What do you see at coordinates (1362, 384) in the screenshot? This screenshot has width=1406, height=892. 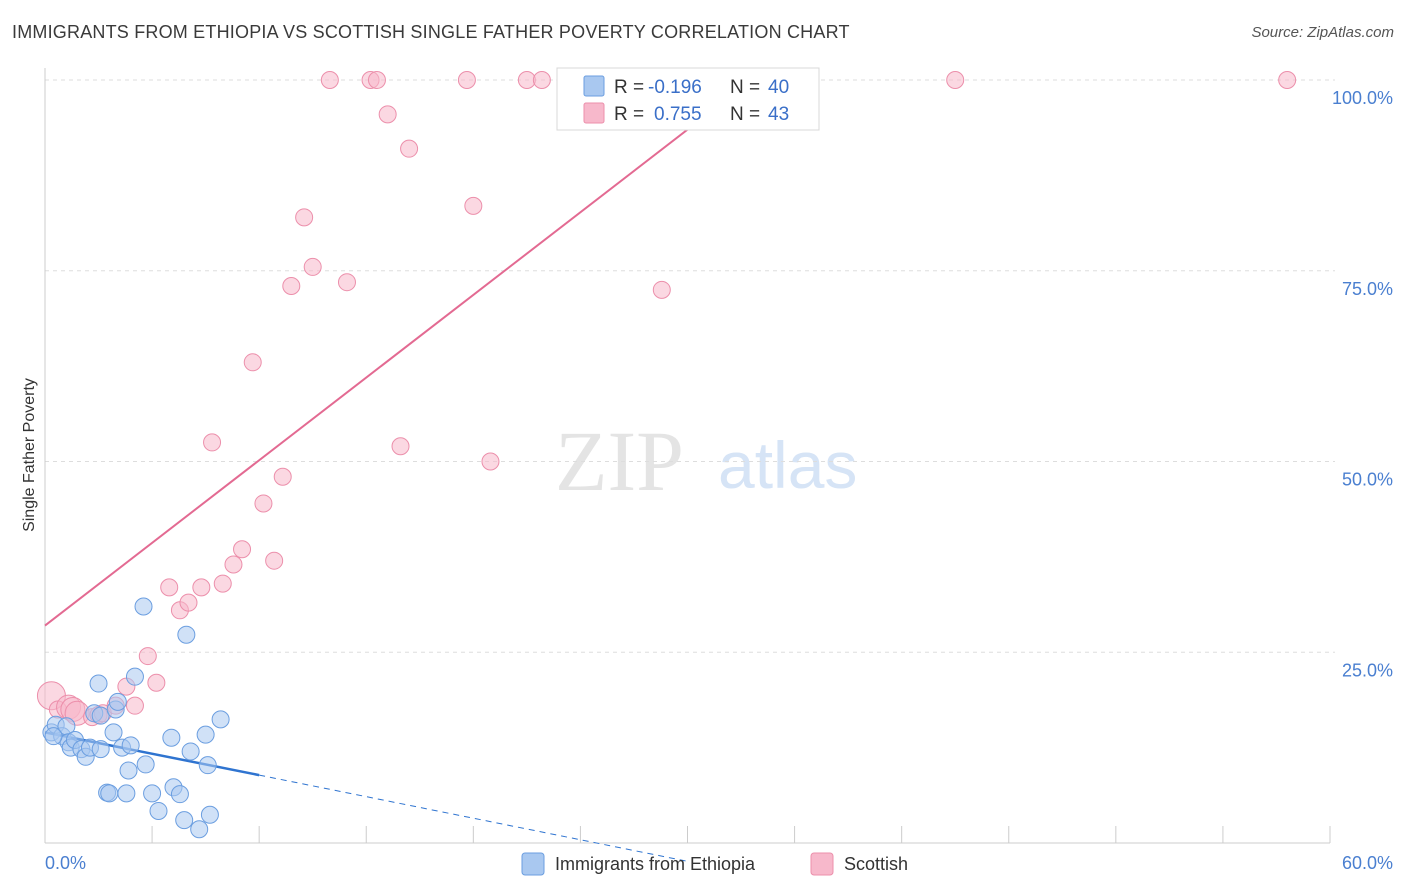 I see `y-tick-labels: 25.0% 50.0% 75.0% 100.0%` at bounding box center [1362, 384].